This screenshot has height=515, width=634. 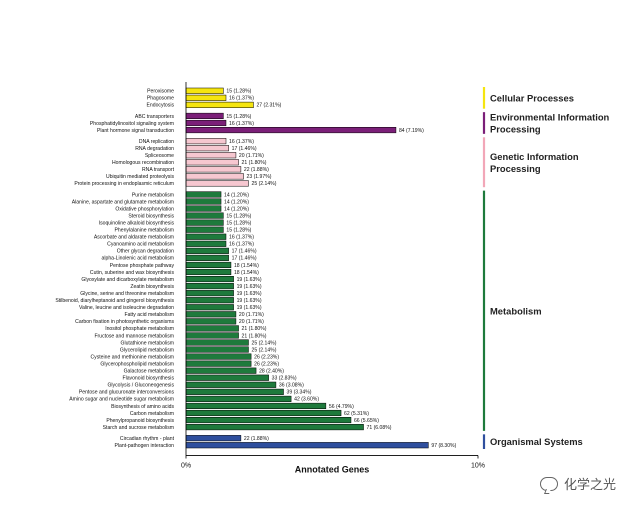 I want to click on watermark-text: 化学之光, so click(x=589, y=485).